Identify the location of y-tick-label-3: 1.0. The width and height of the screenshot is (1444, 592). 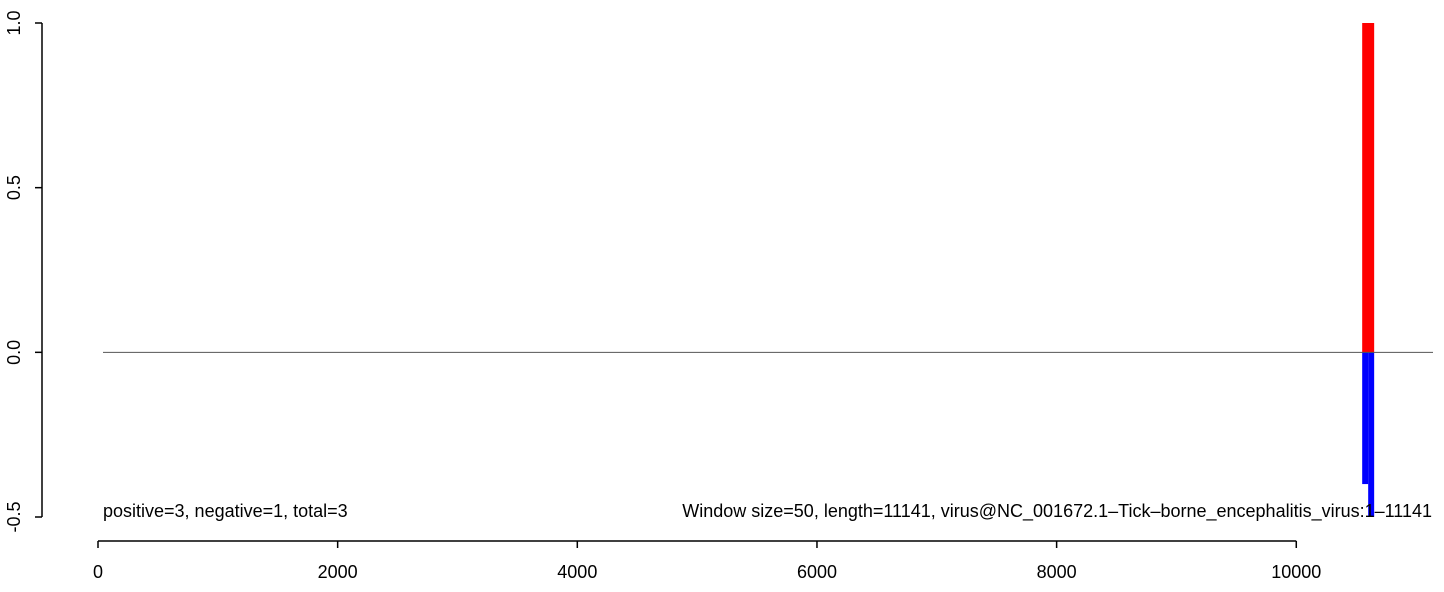
(14, 22).